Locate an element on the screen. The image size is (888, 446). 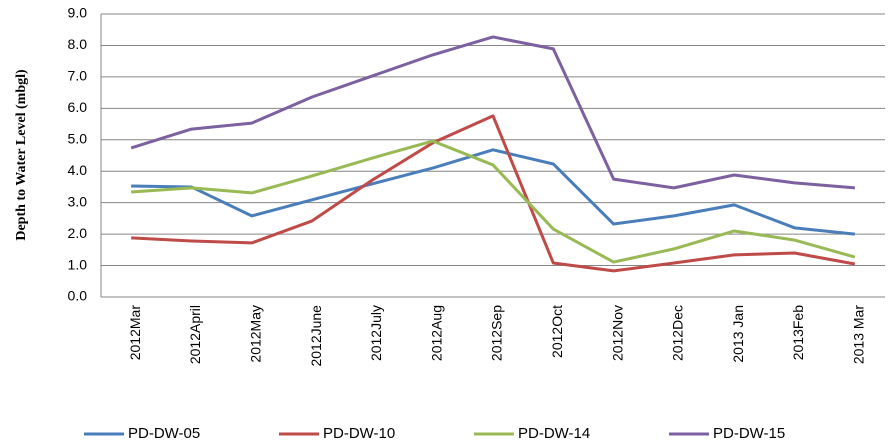
y-tick-label: 2.0 is located at coordinates (78, 233).